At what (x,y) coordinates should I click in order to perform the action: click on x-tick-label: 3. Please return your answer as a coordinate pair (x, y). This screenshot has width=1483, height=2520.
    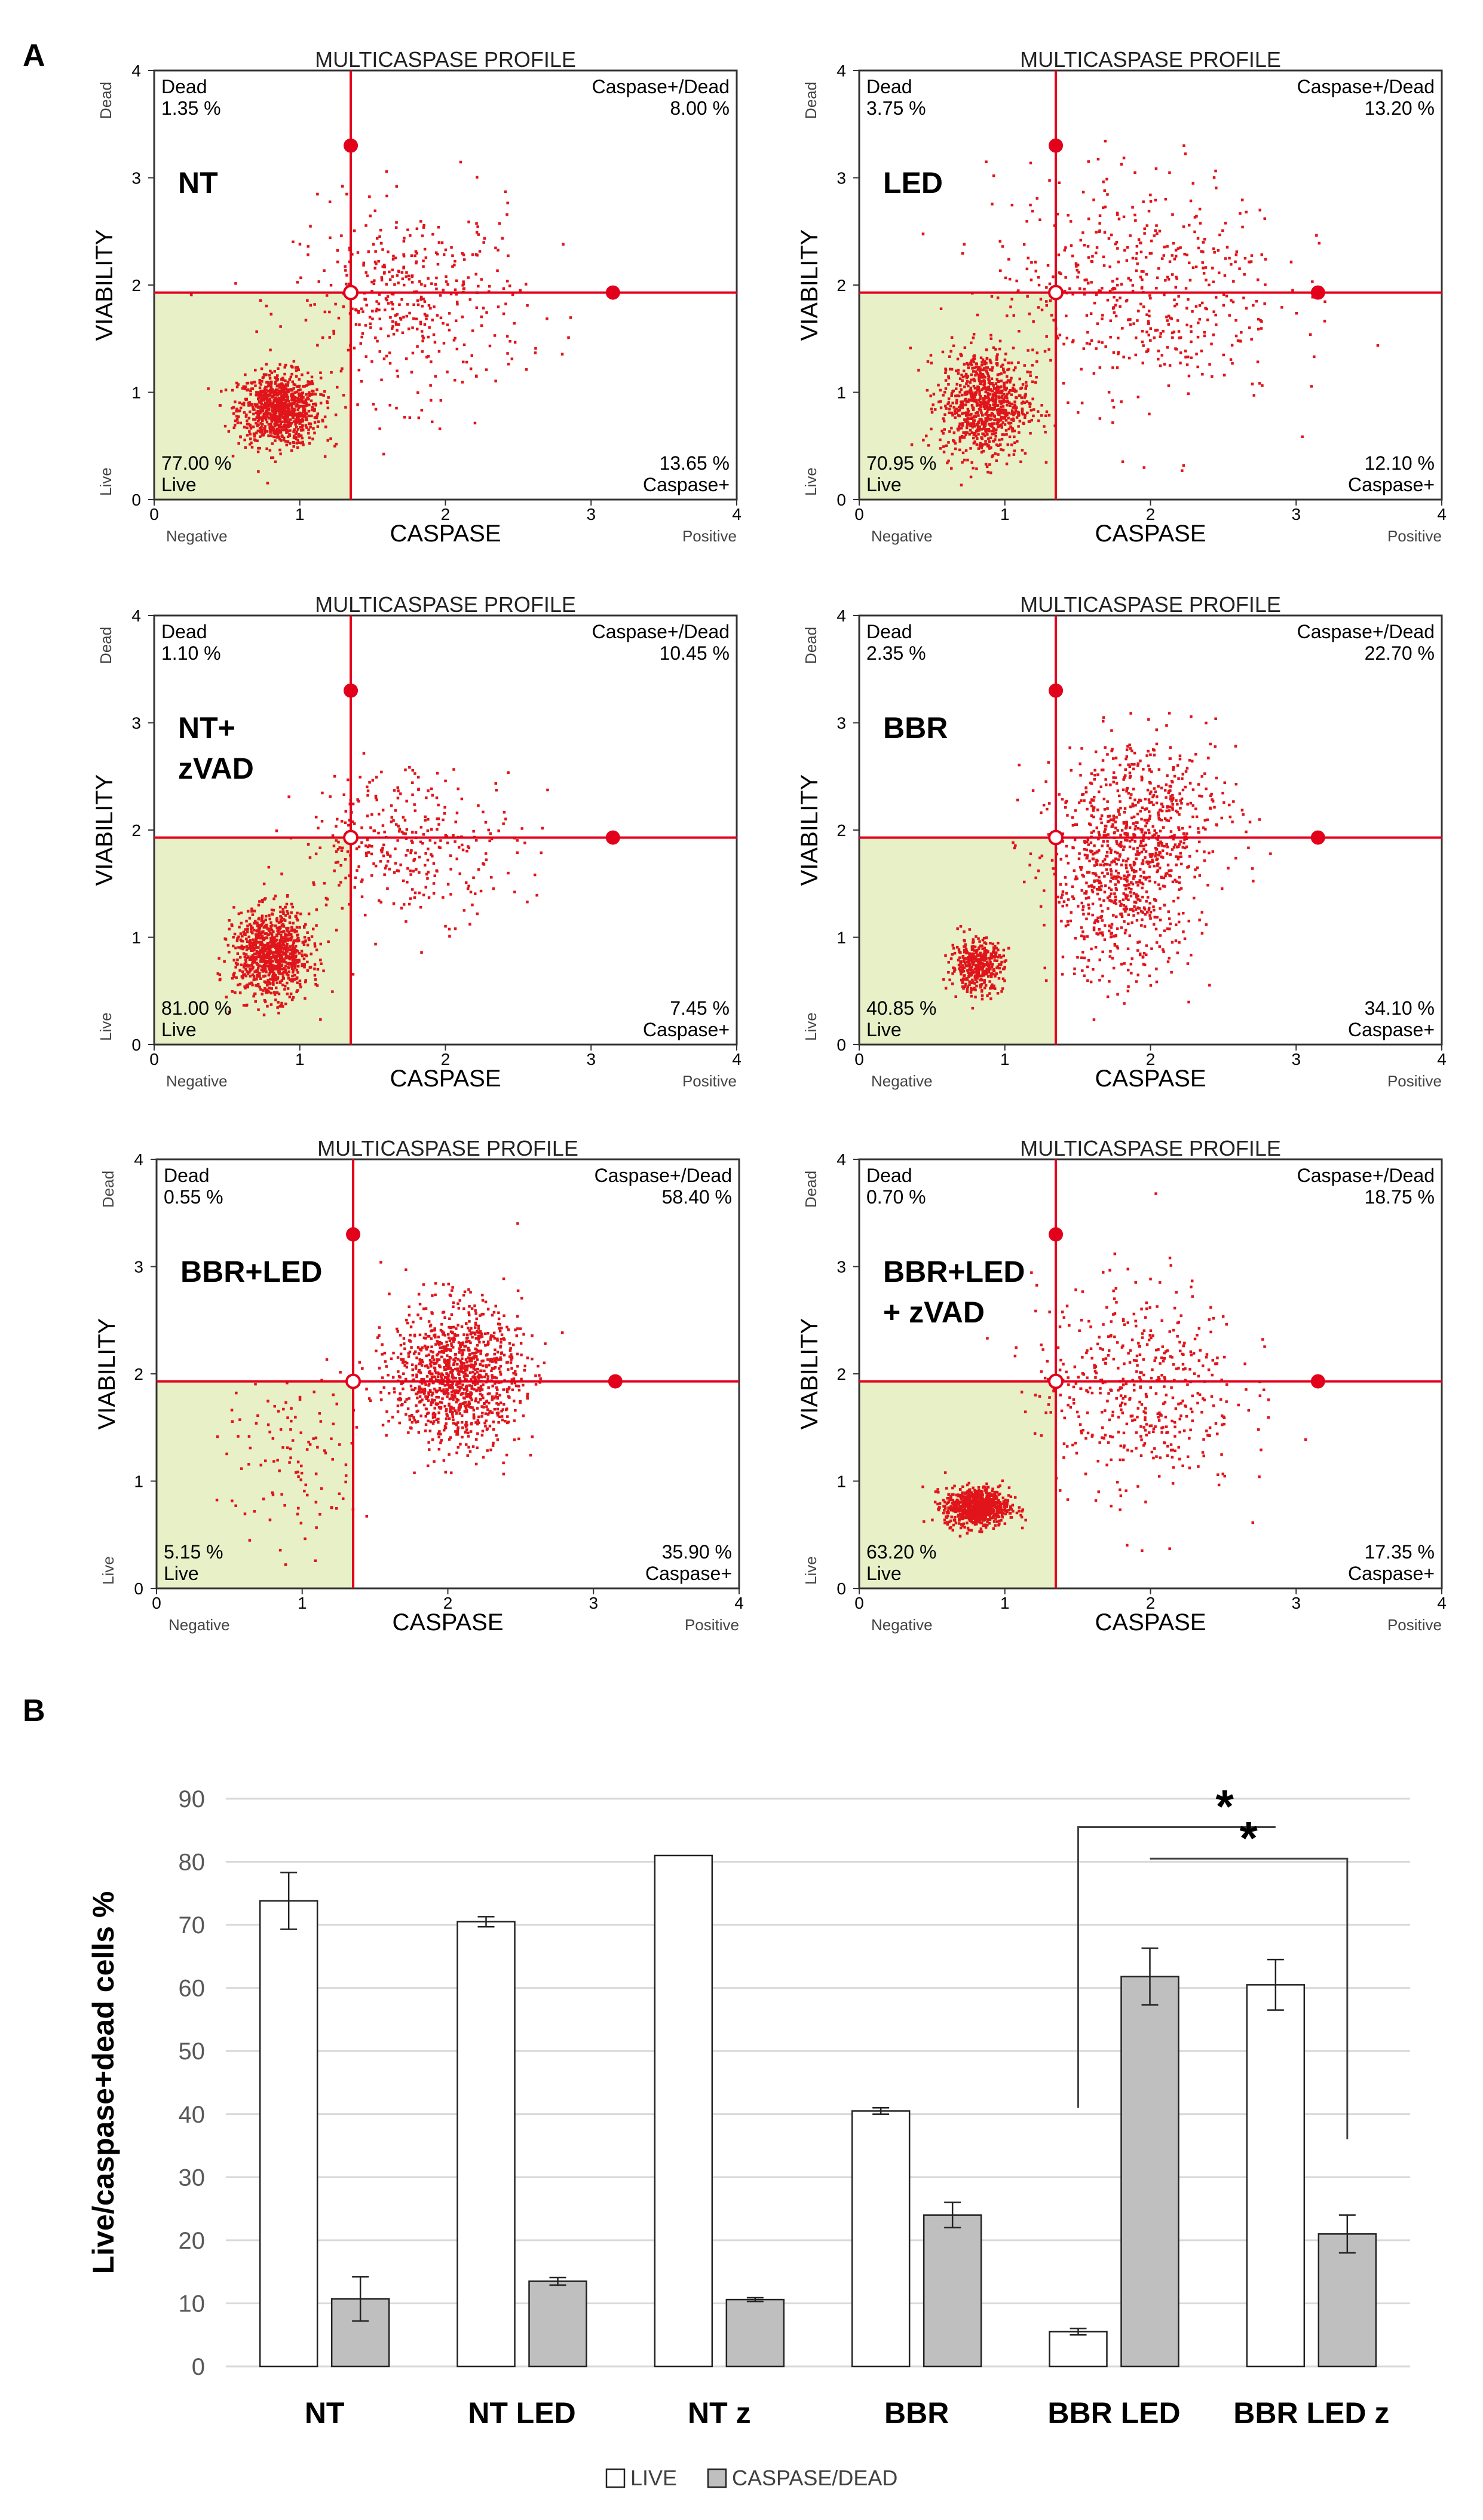
    Looking at the image, I should click on (591, 1059).